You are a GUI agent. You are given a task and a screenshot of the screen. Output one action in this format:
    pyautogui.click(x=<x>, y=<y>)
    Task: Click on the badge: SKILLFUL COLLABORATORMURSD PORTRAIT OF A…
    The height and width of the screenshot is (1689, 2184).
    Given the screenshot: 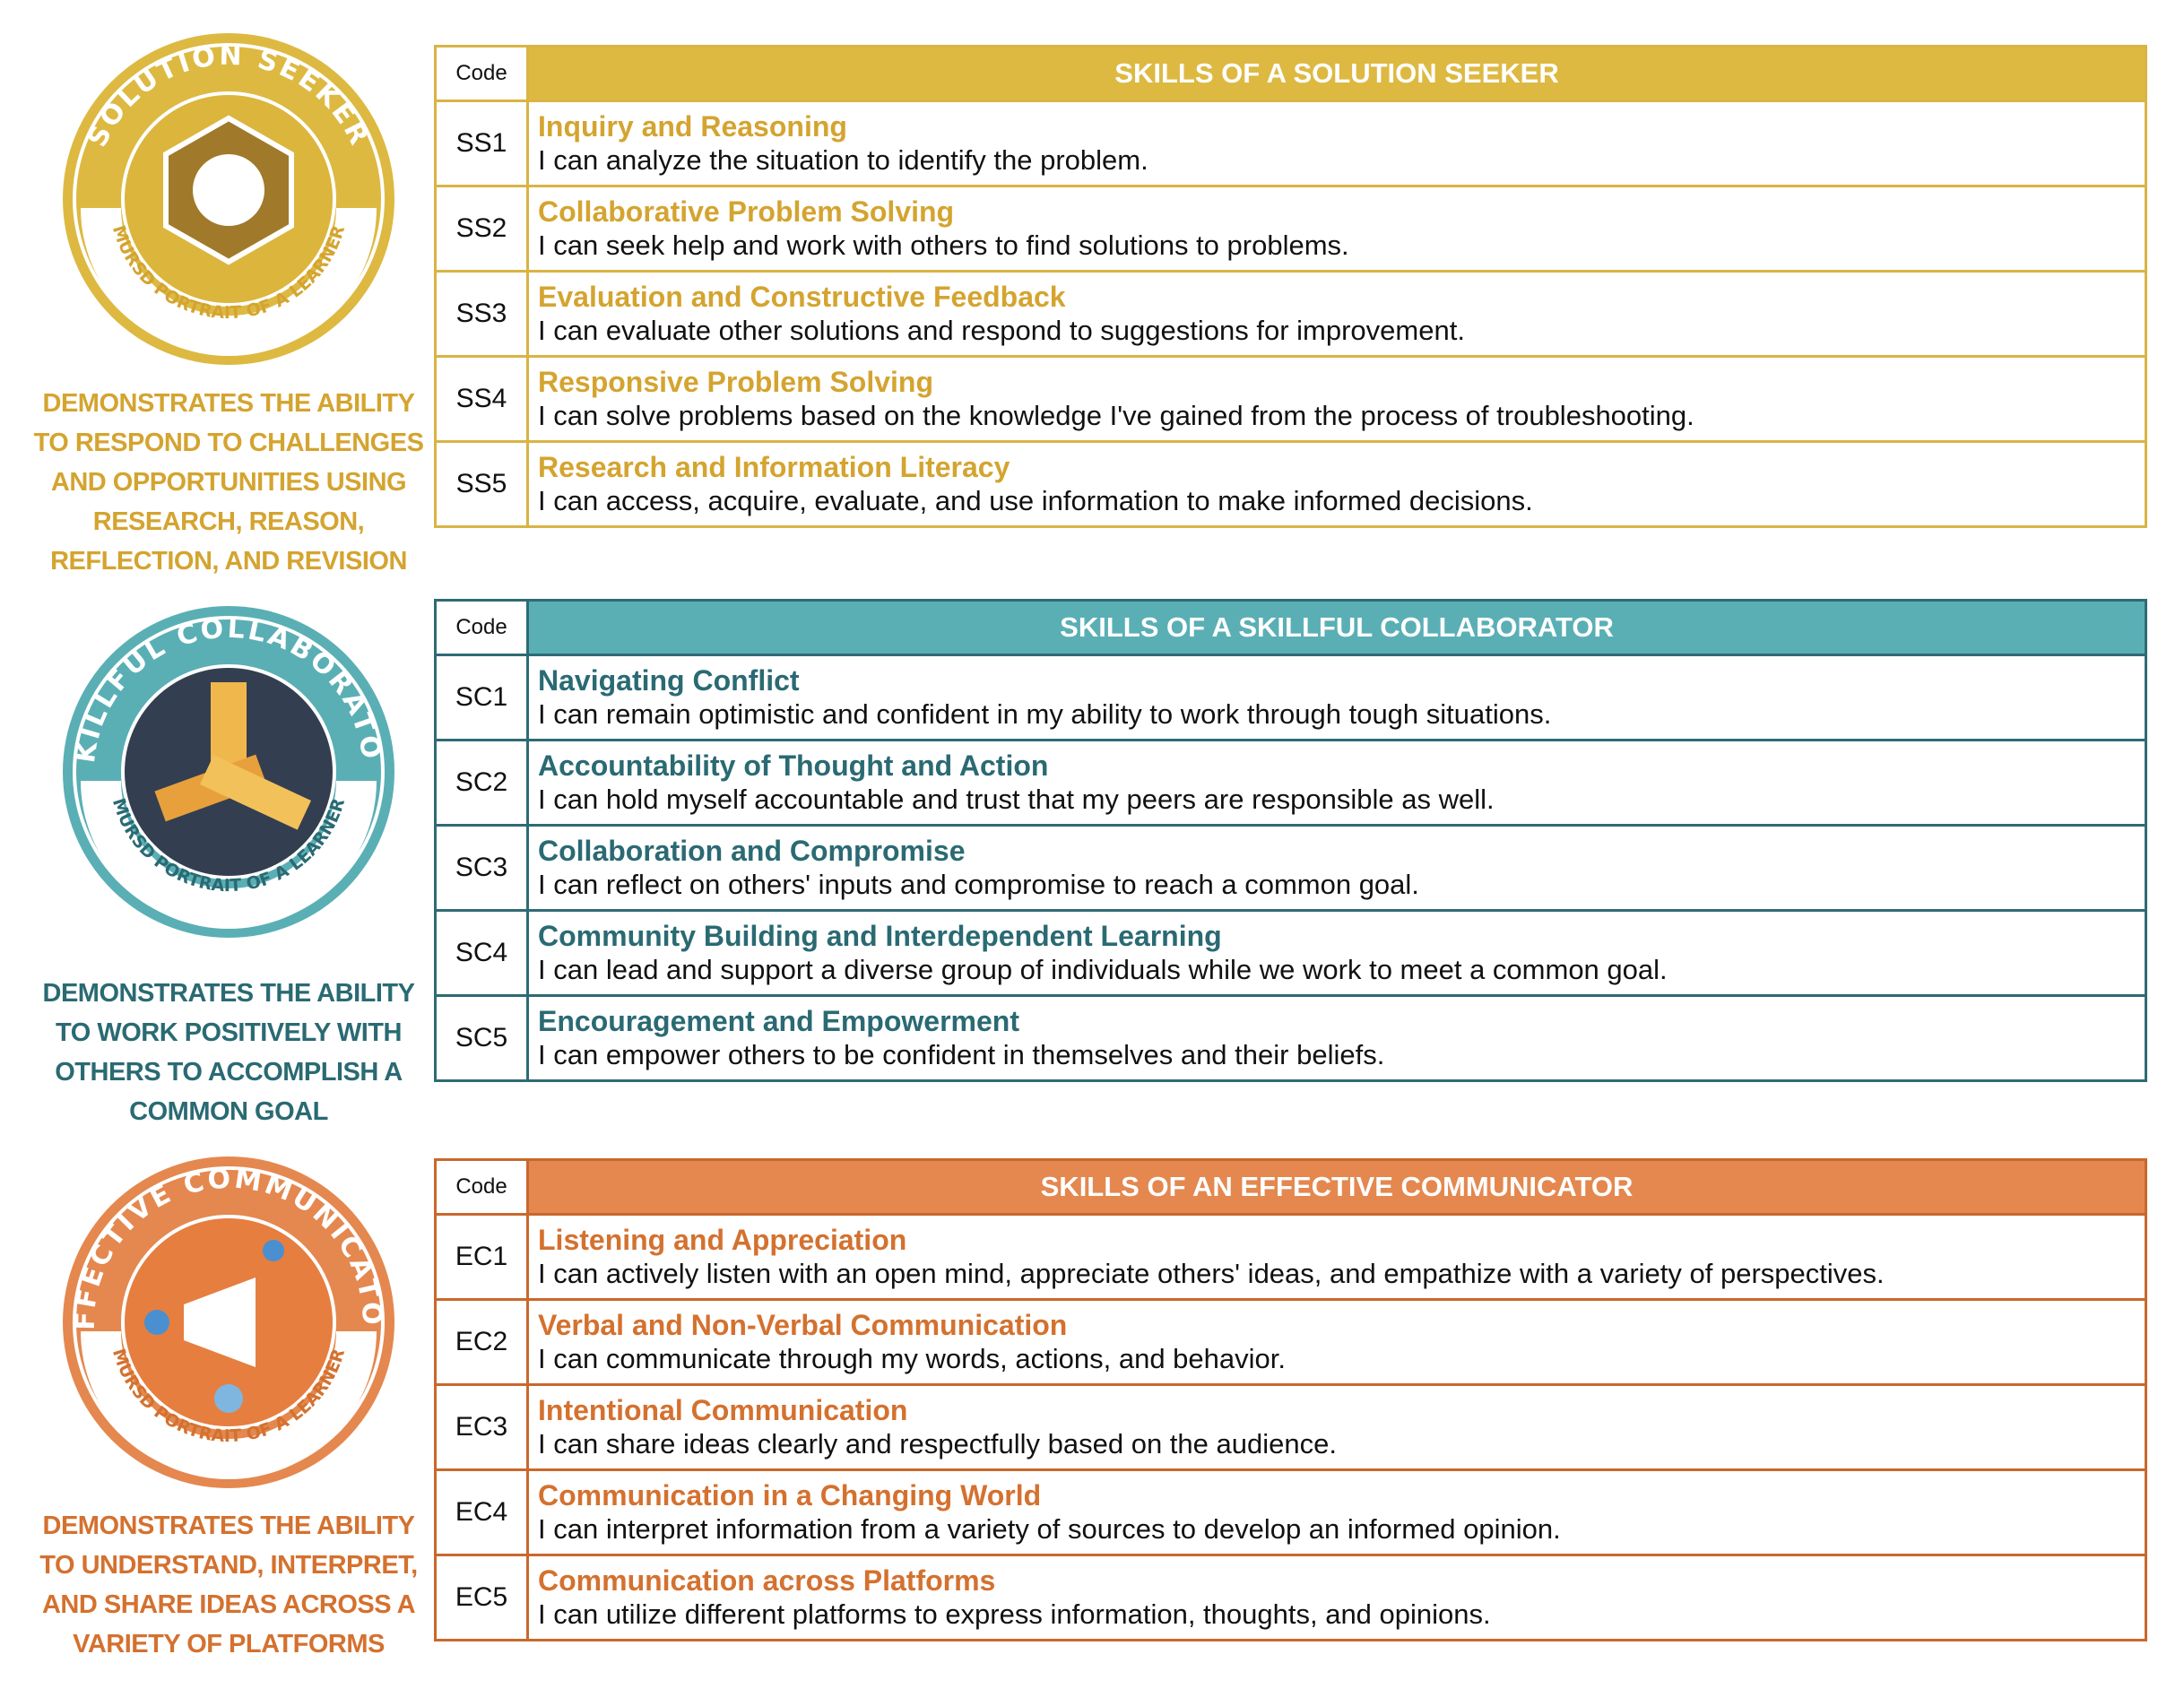 What is the action you would take?
    pyautogui.click(x=222, y=765)
    